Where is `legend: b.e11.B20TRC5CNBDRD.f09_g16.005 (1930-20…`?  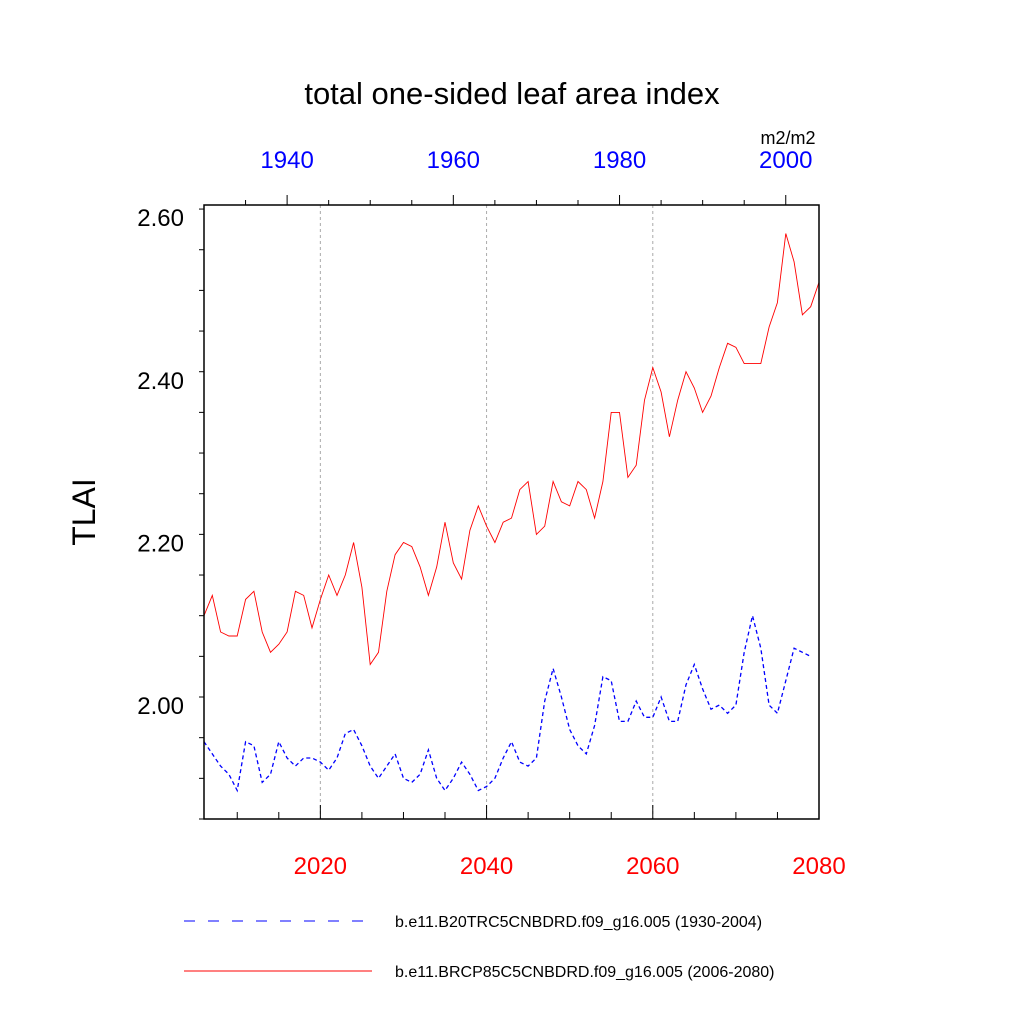 legend: b.e11.B20TRC5CNBDRD.f09_g16.005 (1930-20… is located at coordinates (479, 947).